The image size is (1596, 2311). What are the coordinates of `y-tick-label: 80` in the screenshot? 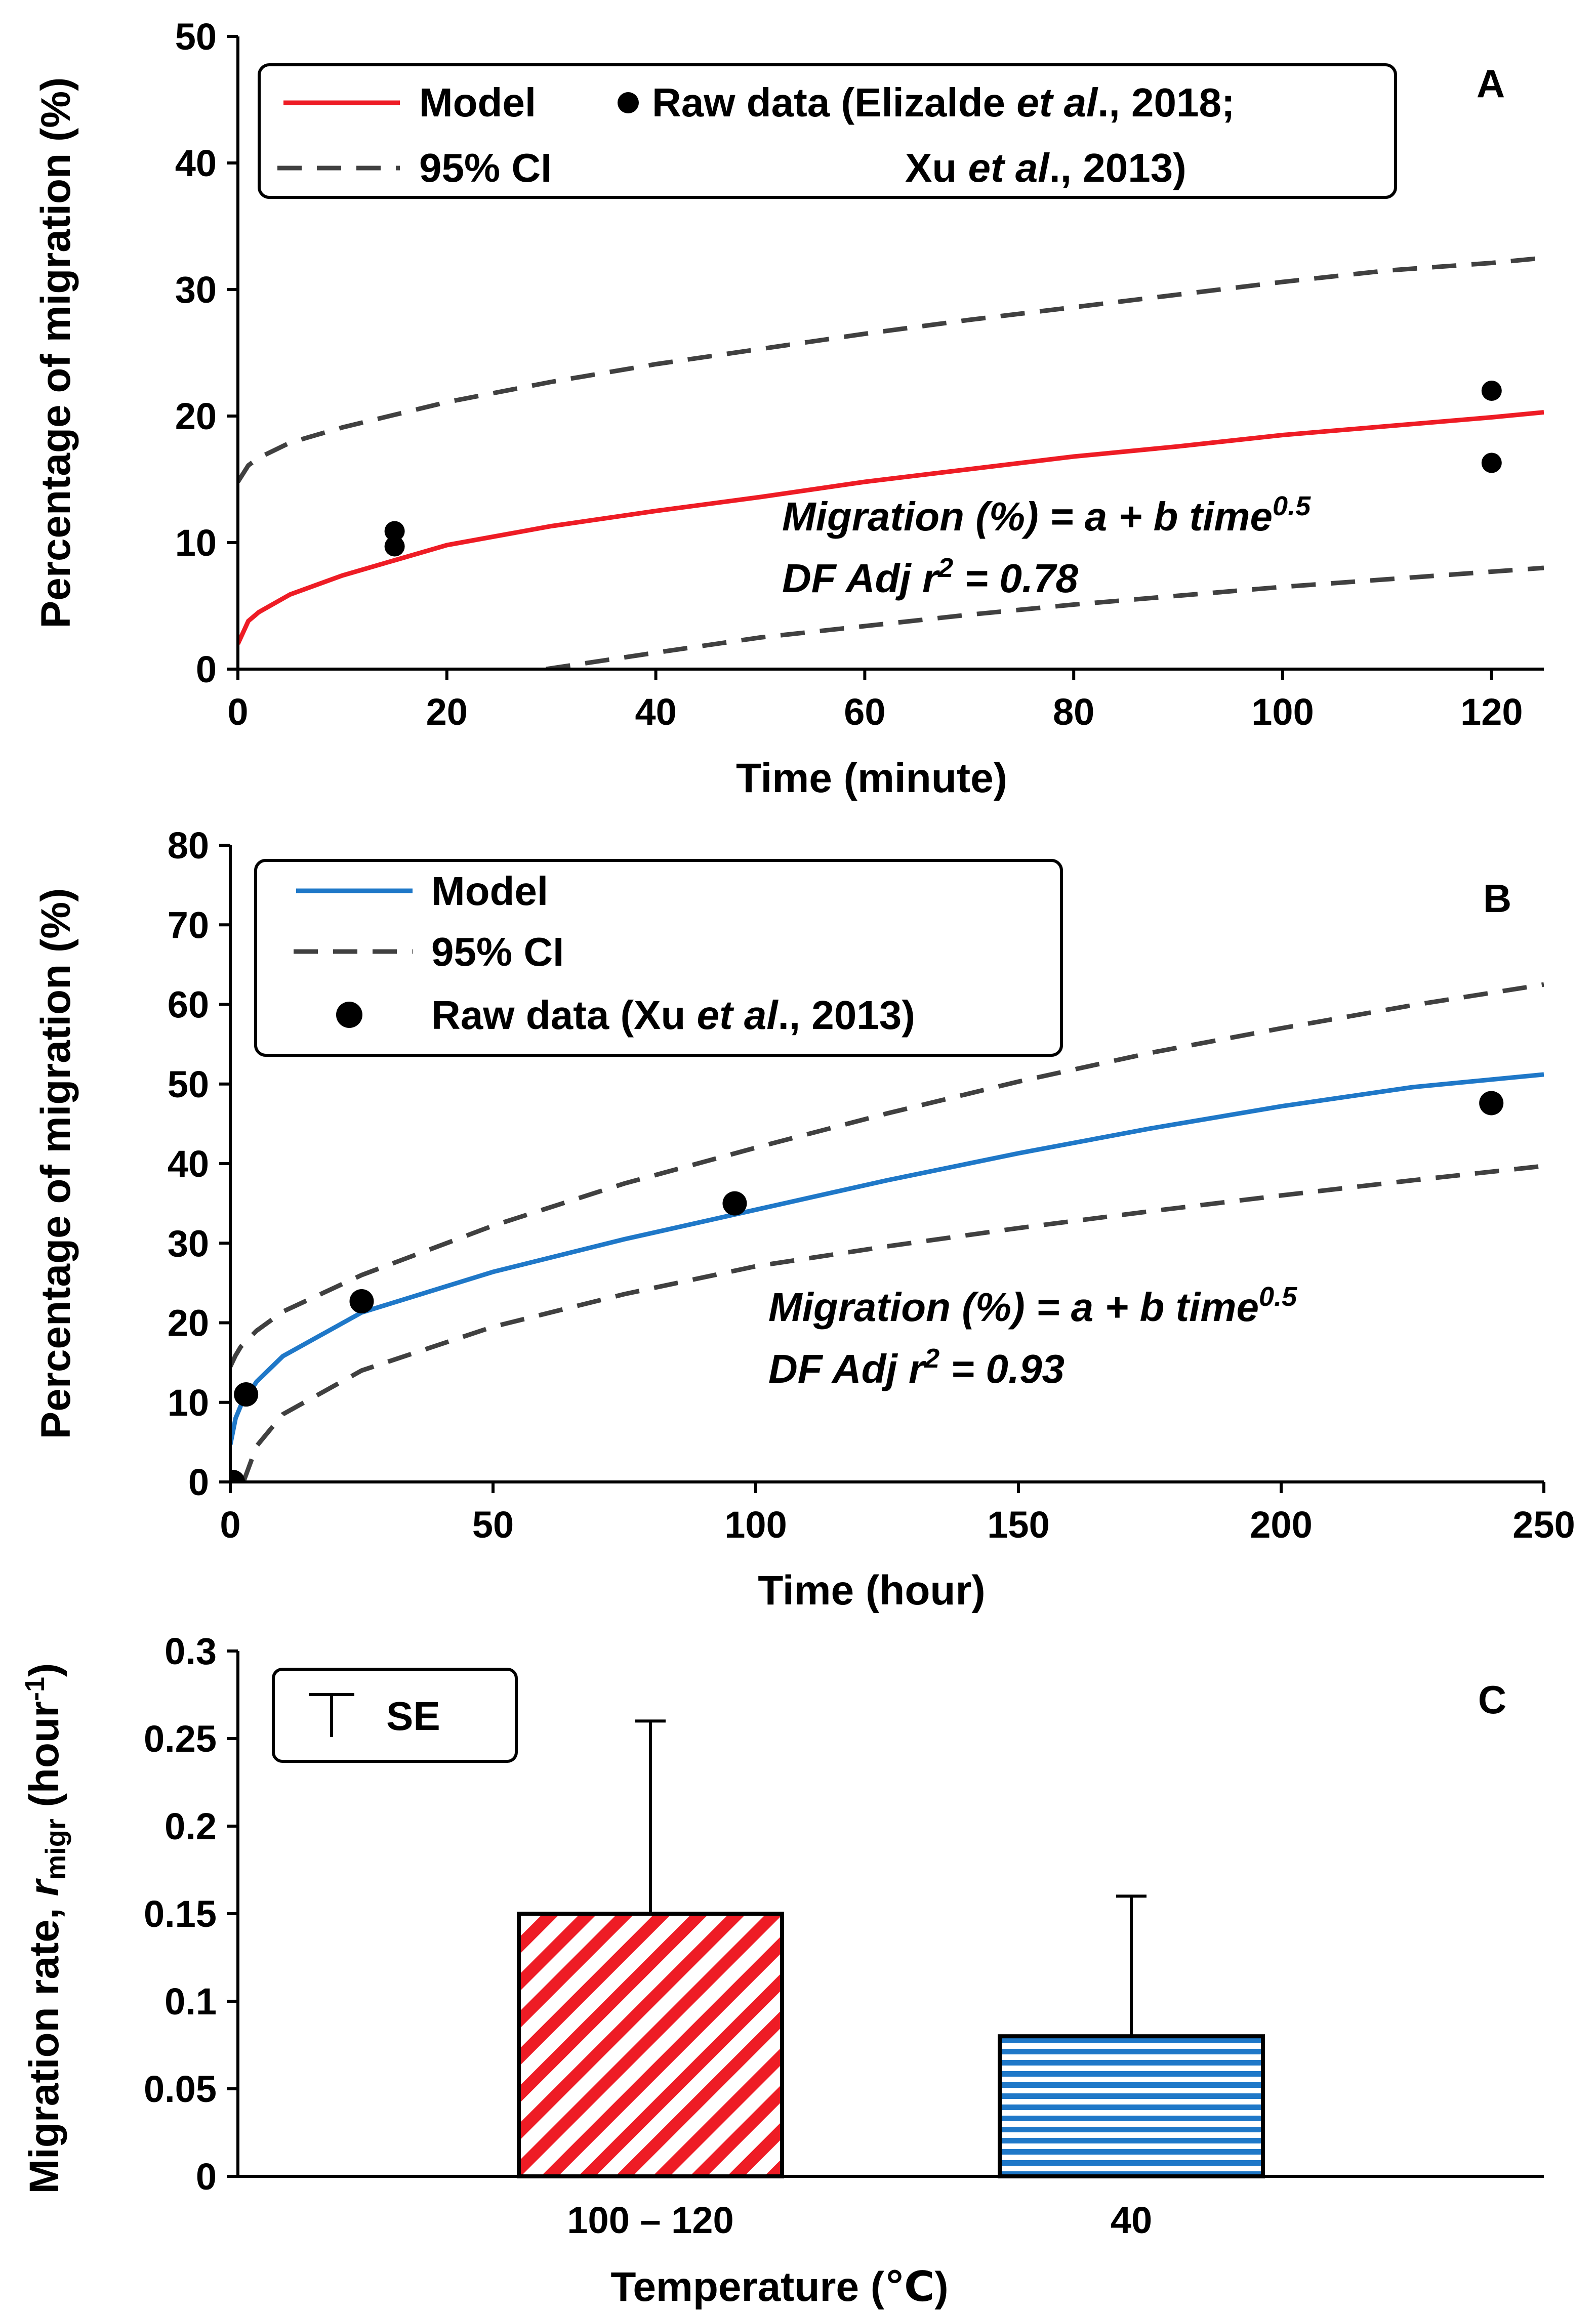 It's located at (189, 845).